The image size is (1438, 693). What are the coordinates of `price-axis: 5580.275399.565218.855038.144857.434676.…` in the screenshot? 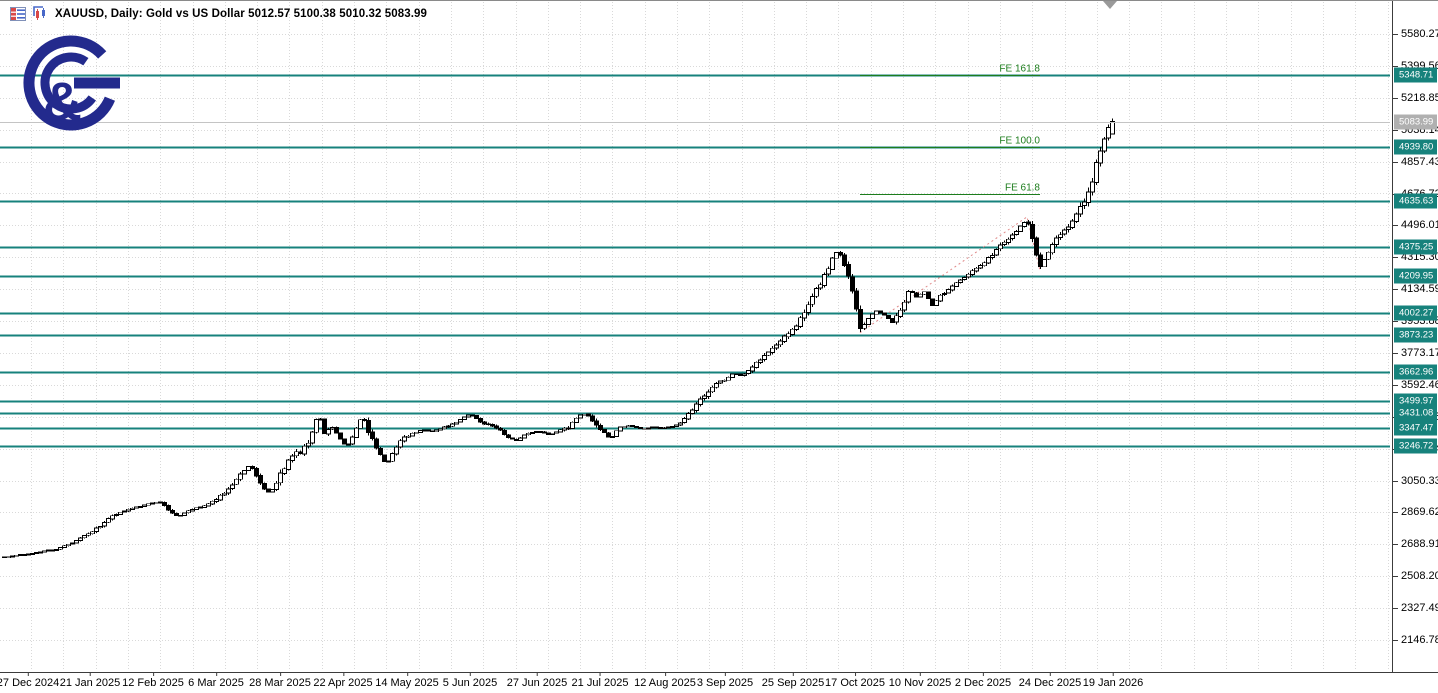 It's located at (1415, 336).